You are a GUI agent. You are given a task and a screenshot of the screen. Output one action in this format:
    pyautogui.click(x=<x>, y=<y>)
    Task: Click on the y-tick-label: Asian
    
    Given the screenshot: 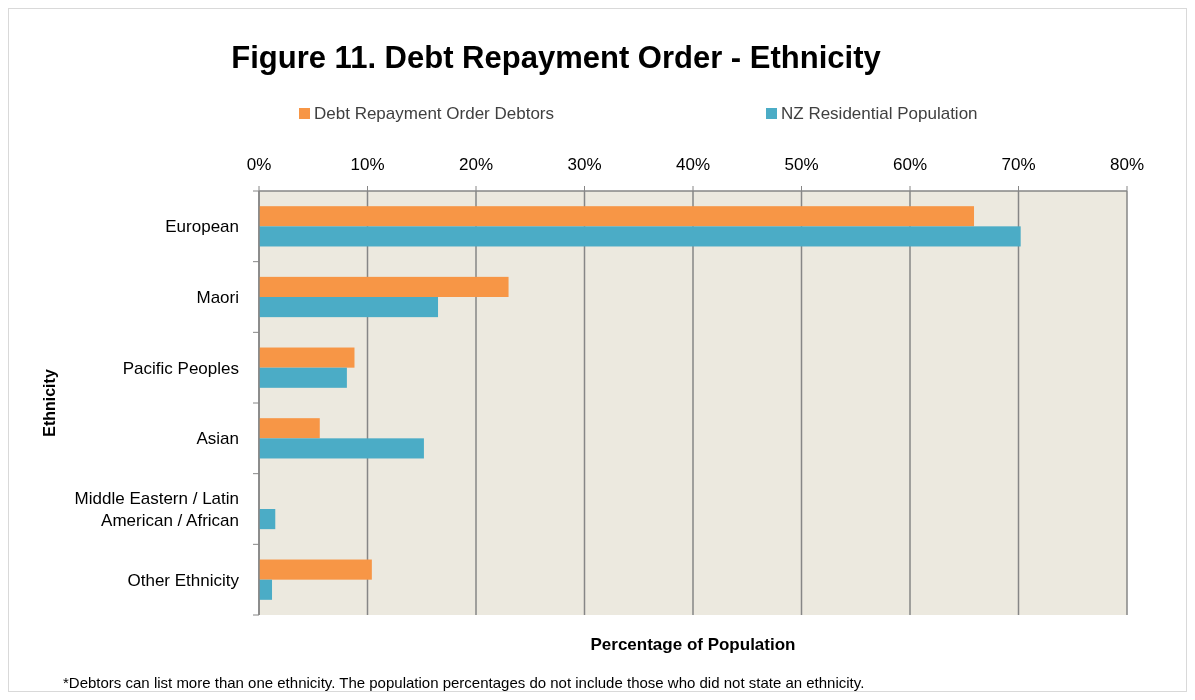 What is the action you would take?
    pyautogui.click(x=217, y=439)
    